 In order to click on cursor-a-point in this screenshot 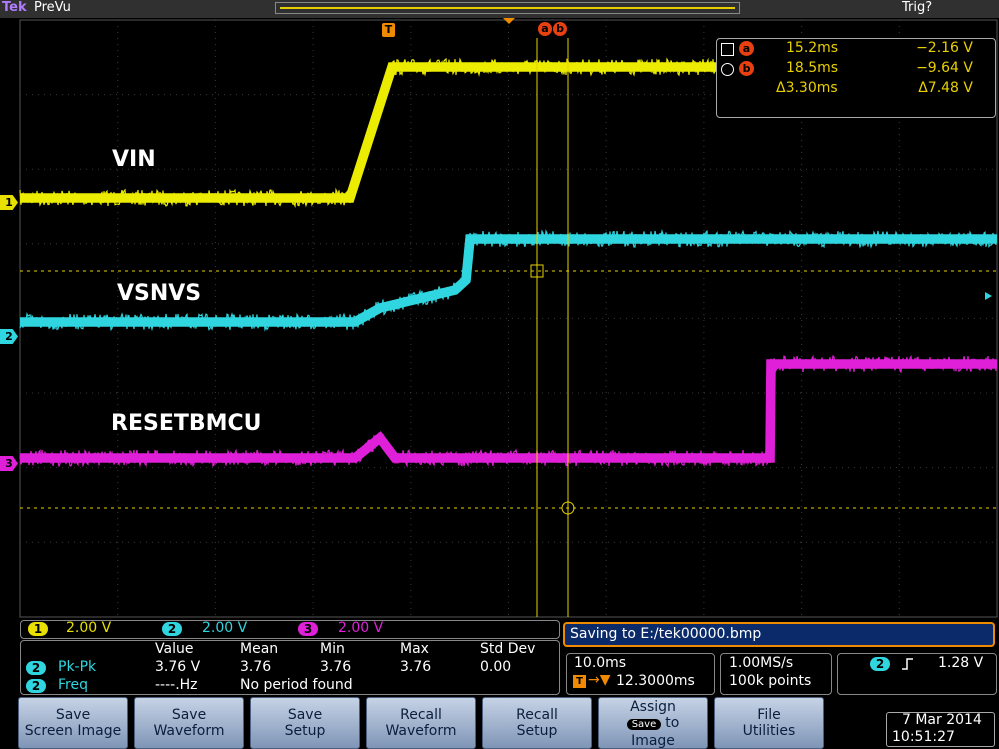, I will do `click(537, 271)`.